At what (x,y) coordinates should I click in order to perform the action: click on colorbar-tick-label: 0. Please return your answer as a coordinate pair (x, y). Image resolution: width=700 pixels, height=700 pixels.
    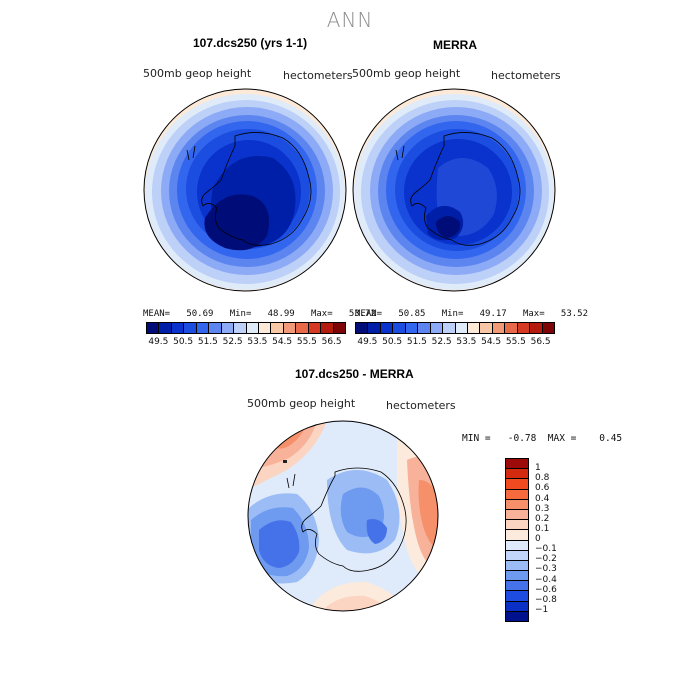
    Looking at the image, I should click on (538, 539).